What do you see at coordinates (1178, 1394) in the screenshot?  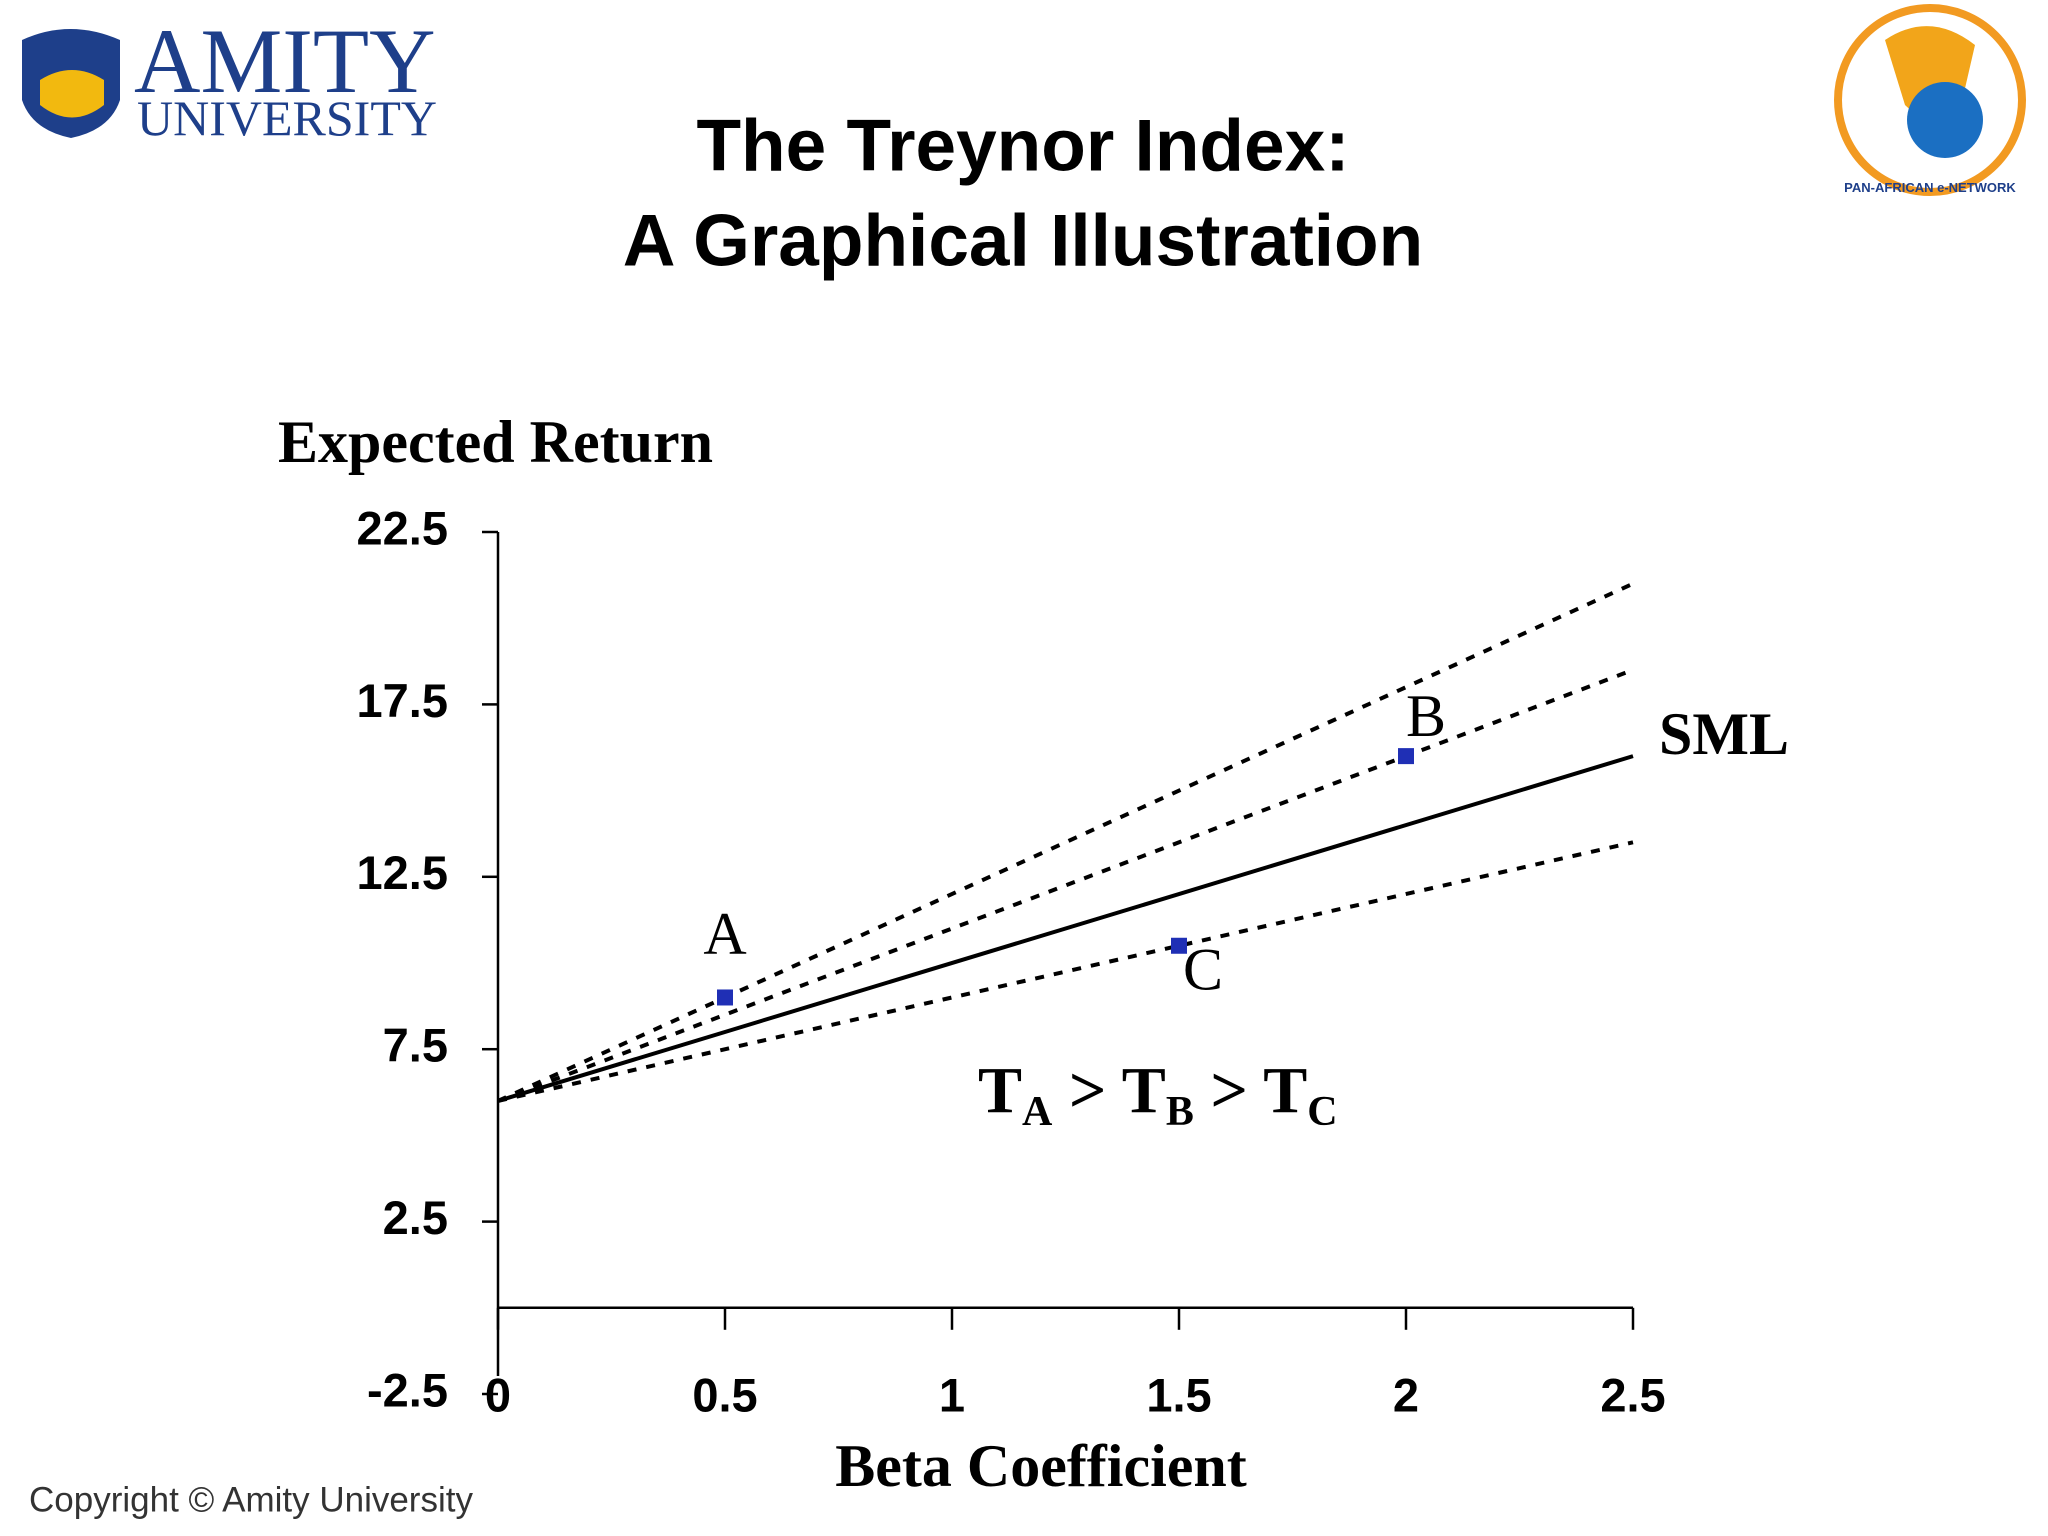 I see `x-tick-label: 1.5` at bounding box center [1178, 1394].